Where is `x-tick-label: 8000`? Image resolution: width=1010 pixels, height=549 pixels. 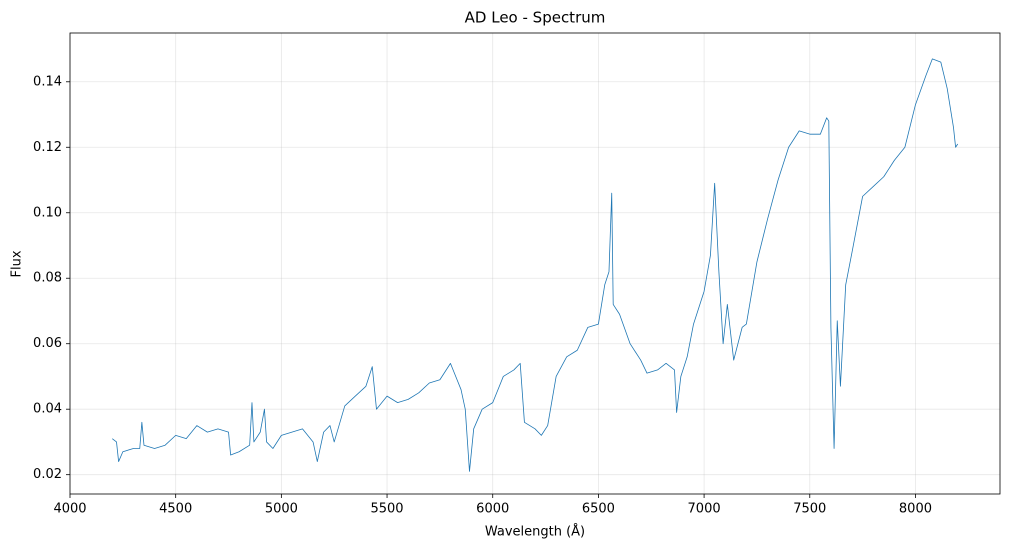
x-tick-label: 8000 is located at coordinates (915, 509).